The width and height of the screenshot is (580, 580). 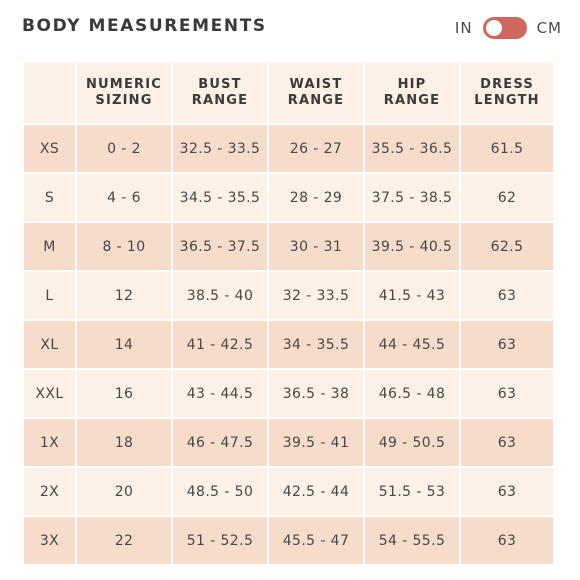 I want to click on waist-range-cell: 30 - 31, so click(x=316, y=246).